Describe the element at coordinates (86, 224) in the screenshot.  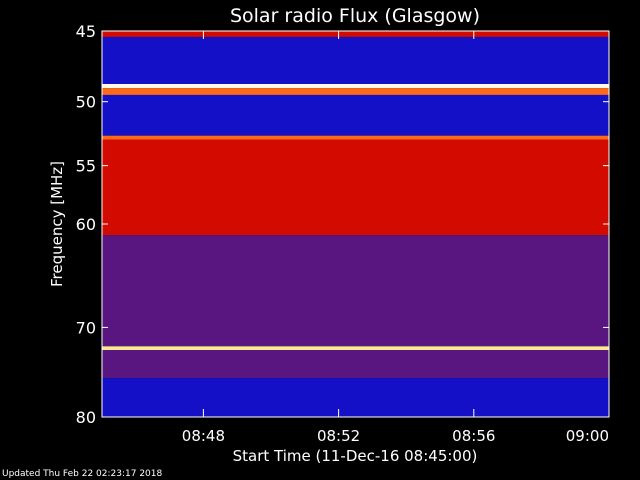
I see `y-tick-label-3: 60` at that location.